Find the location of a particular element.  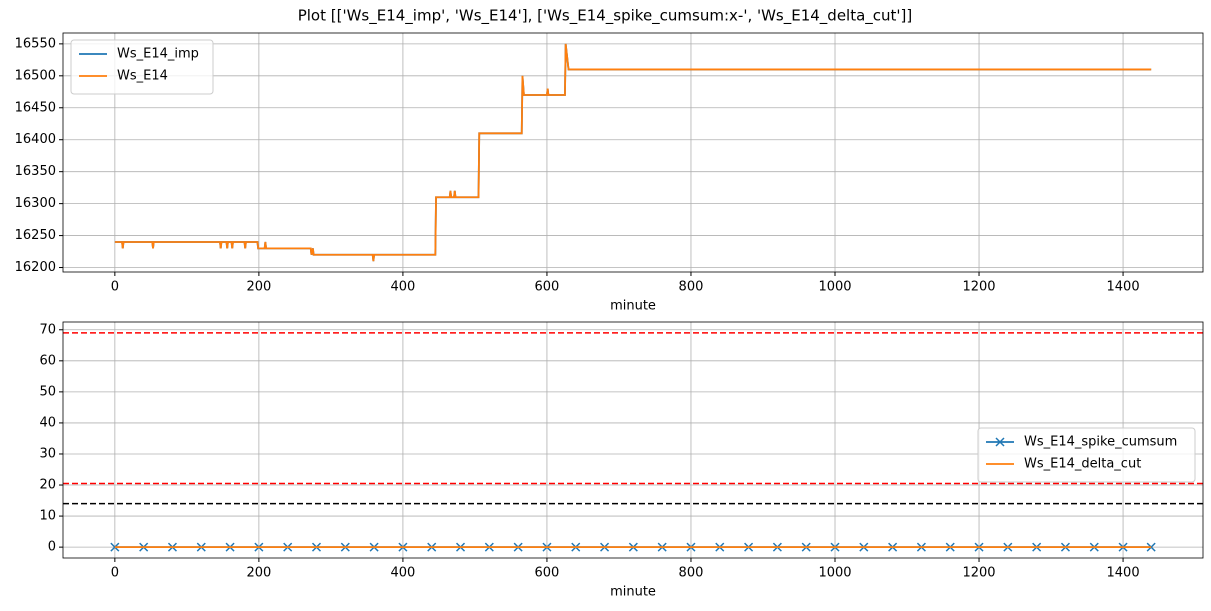

y-tick-label: 16200 is located at coordinates (35, 267).